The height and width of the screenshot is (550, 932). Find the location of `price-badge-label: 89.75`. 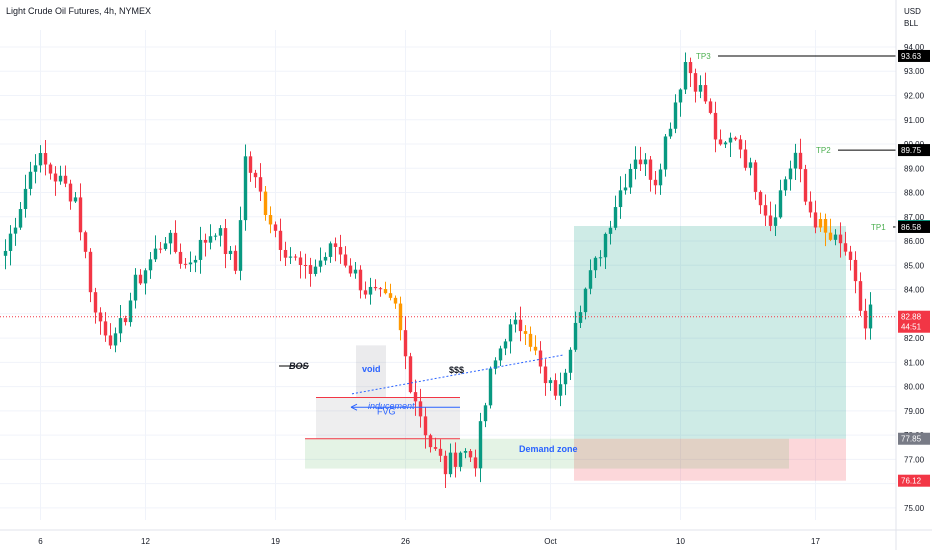

price-badge-label: 89.75 is located at coordinates (911, 150).